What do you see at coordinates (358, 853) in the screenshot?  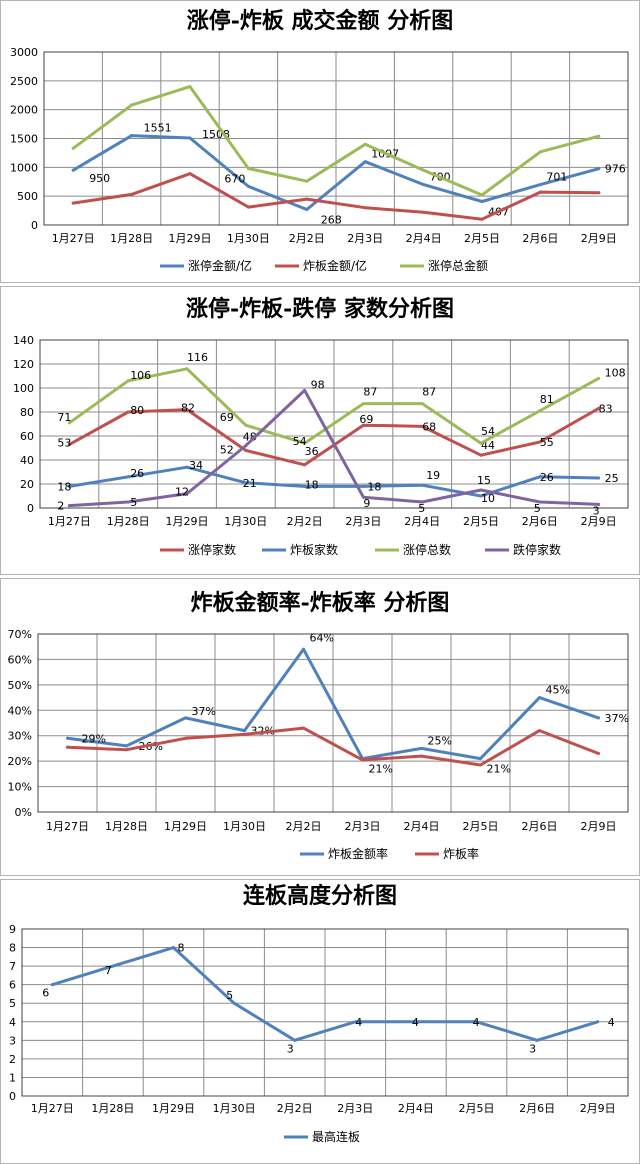 I see `legend-label: 炸板金额率` at bounding box center [358, 853].